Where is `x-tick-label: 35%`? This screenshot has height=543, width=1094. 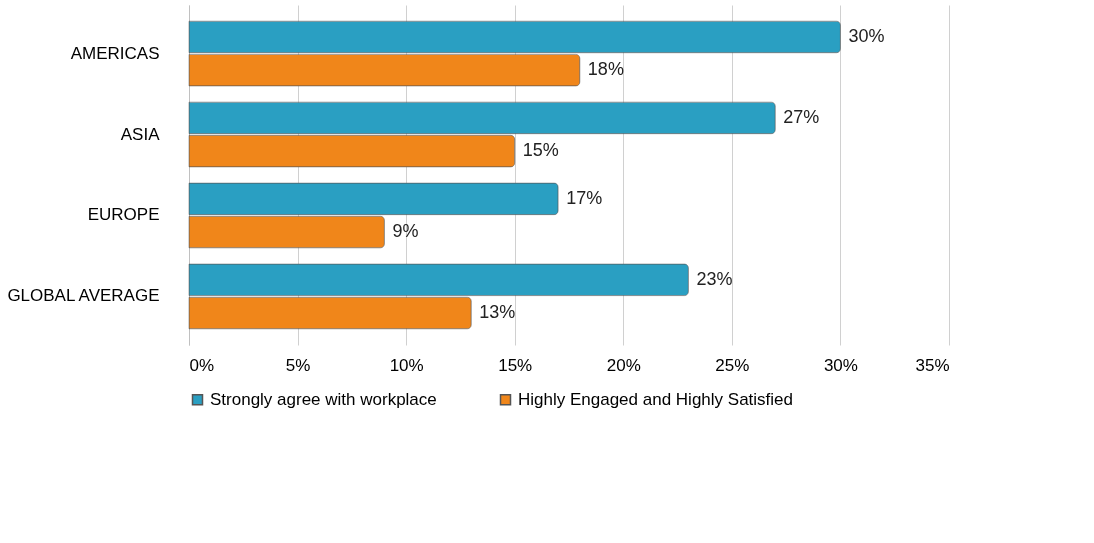
x-tick-label: 35% is located at coordinates (932, 365).